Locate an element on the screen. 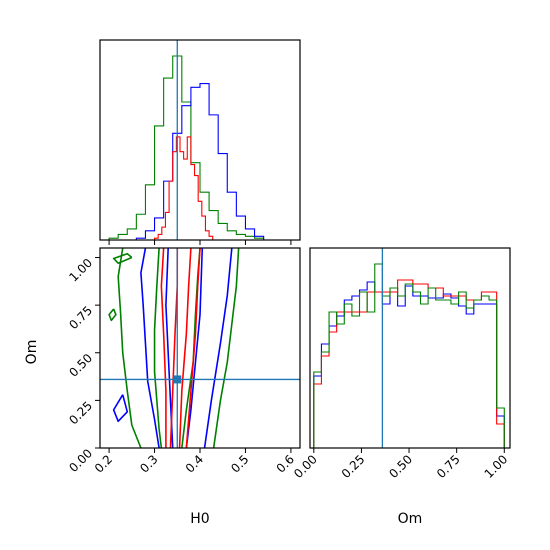 The image size is (550, 550). contour-H0-Om-xtick-label-0: 0.2 is located at coordinates (103, 463).